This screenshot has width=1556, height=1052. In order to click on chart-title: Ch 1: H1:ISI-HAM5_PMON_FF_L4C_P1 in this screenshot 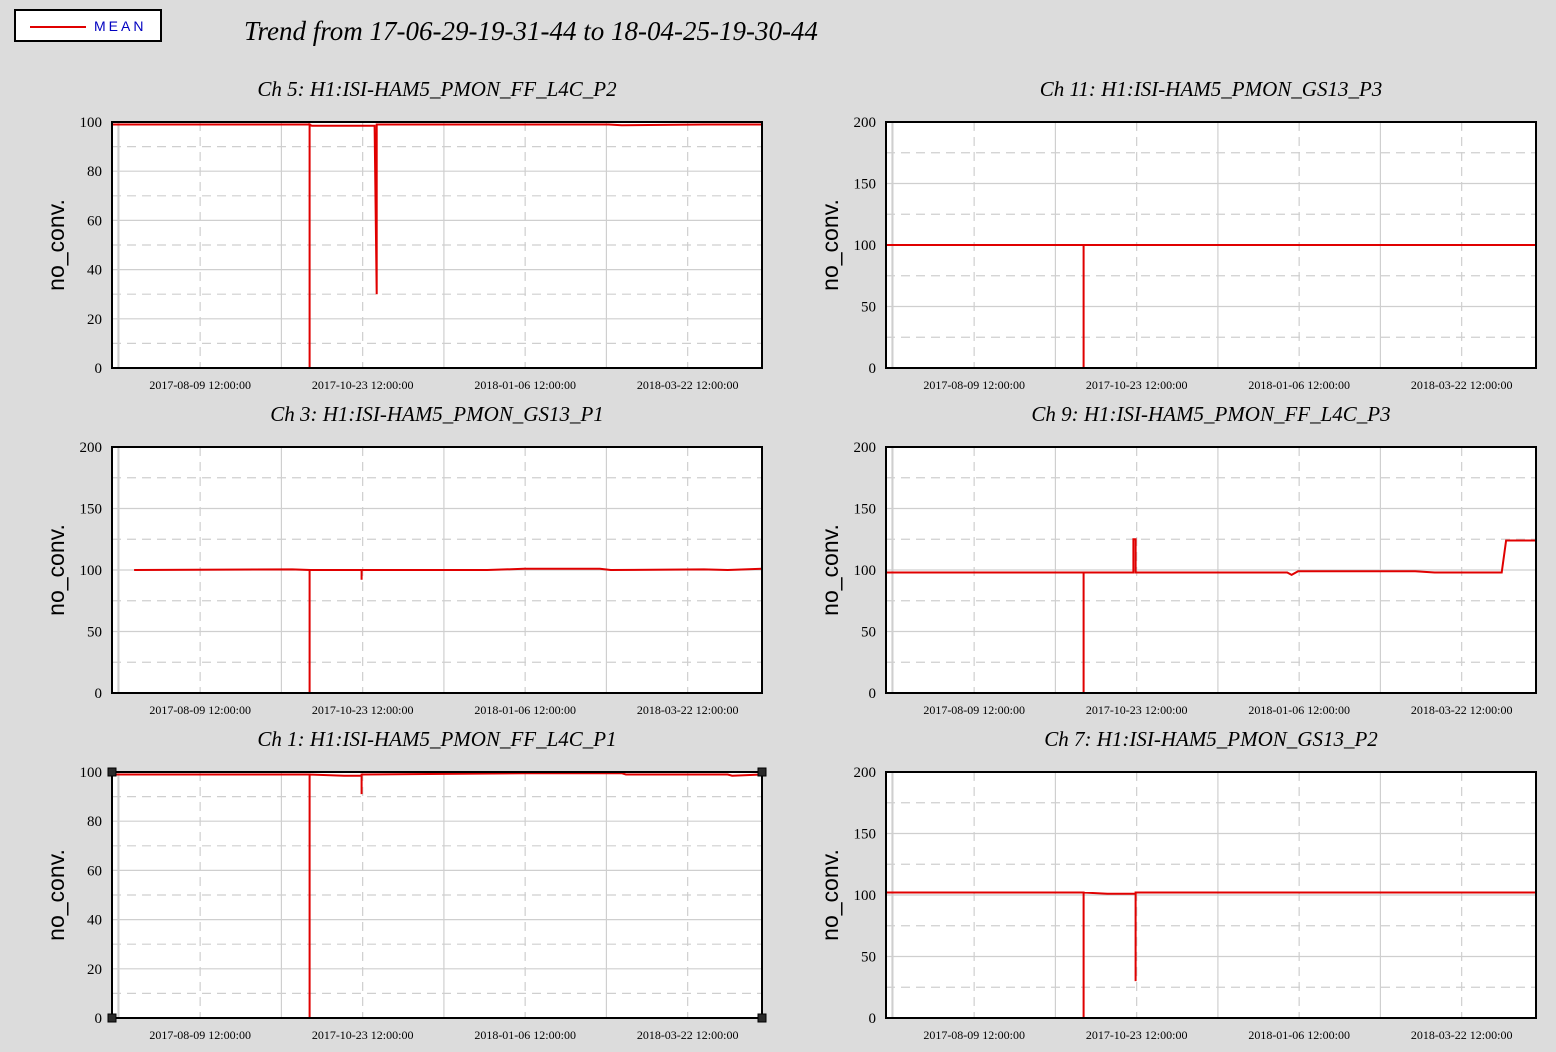, I will do `click(436, 739)`.